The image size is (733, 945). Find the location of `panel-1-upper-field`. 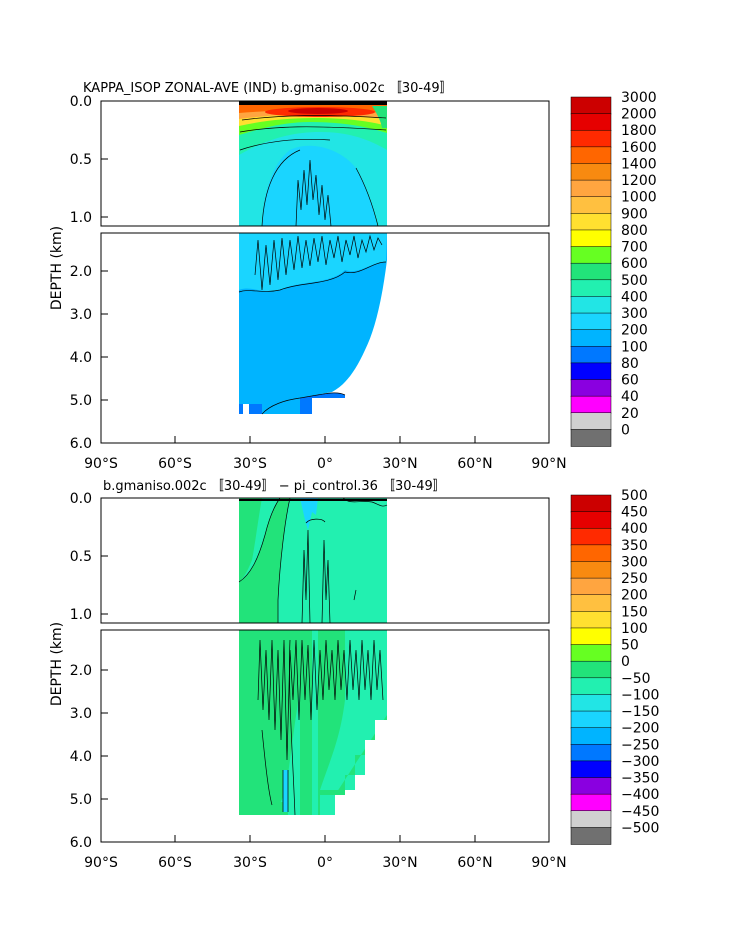

panel-1-upper-field is located at coordinates (313, 163).